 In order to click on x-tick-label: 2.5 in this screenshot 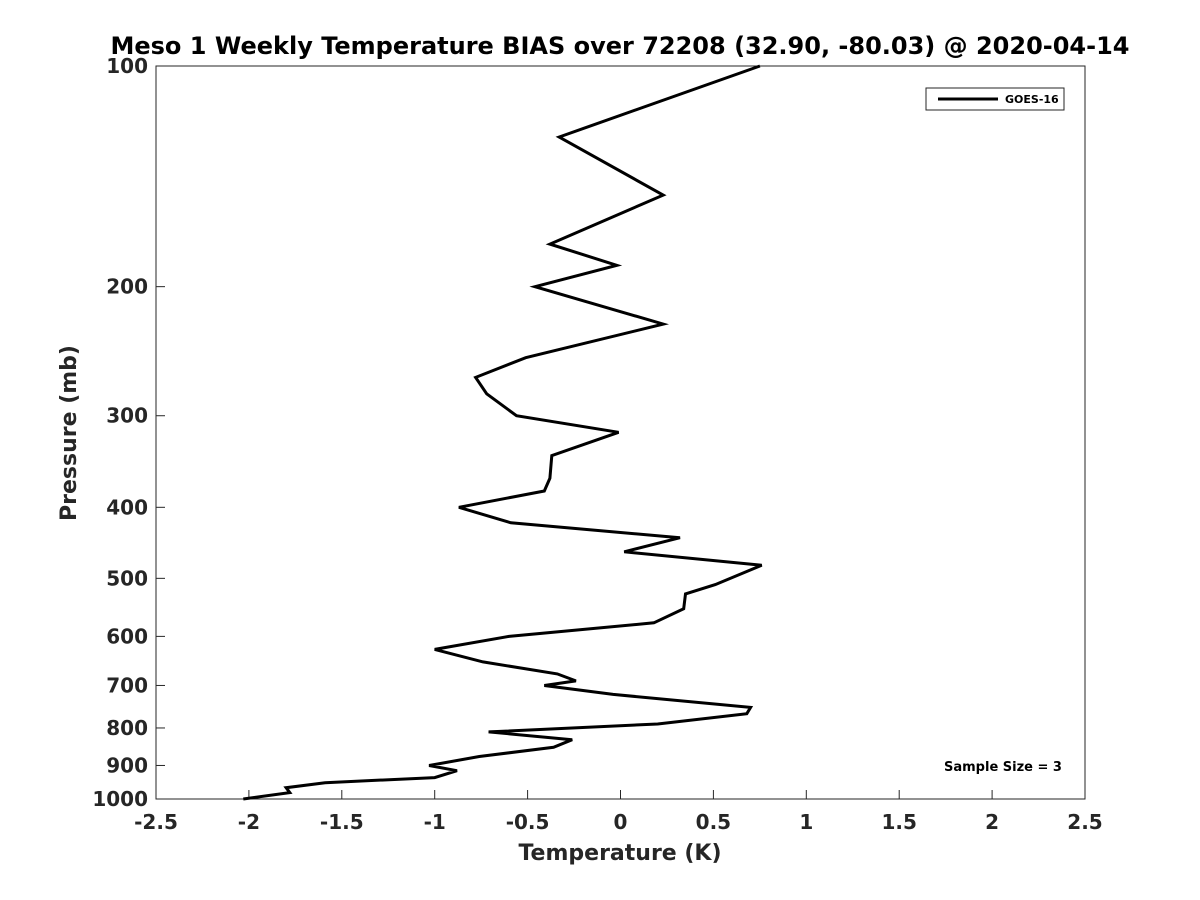, I will do `click(1084, 822)`.